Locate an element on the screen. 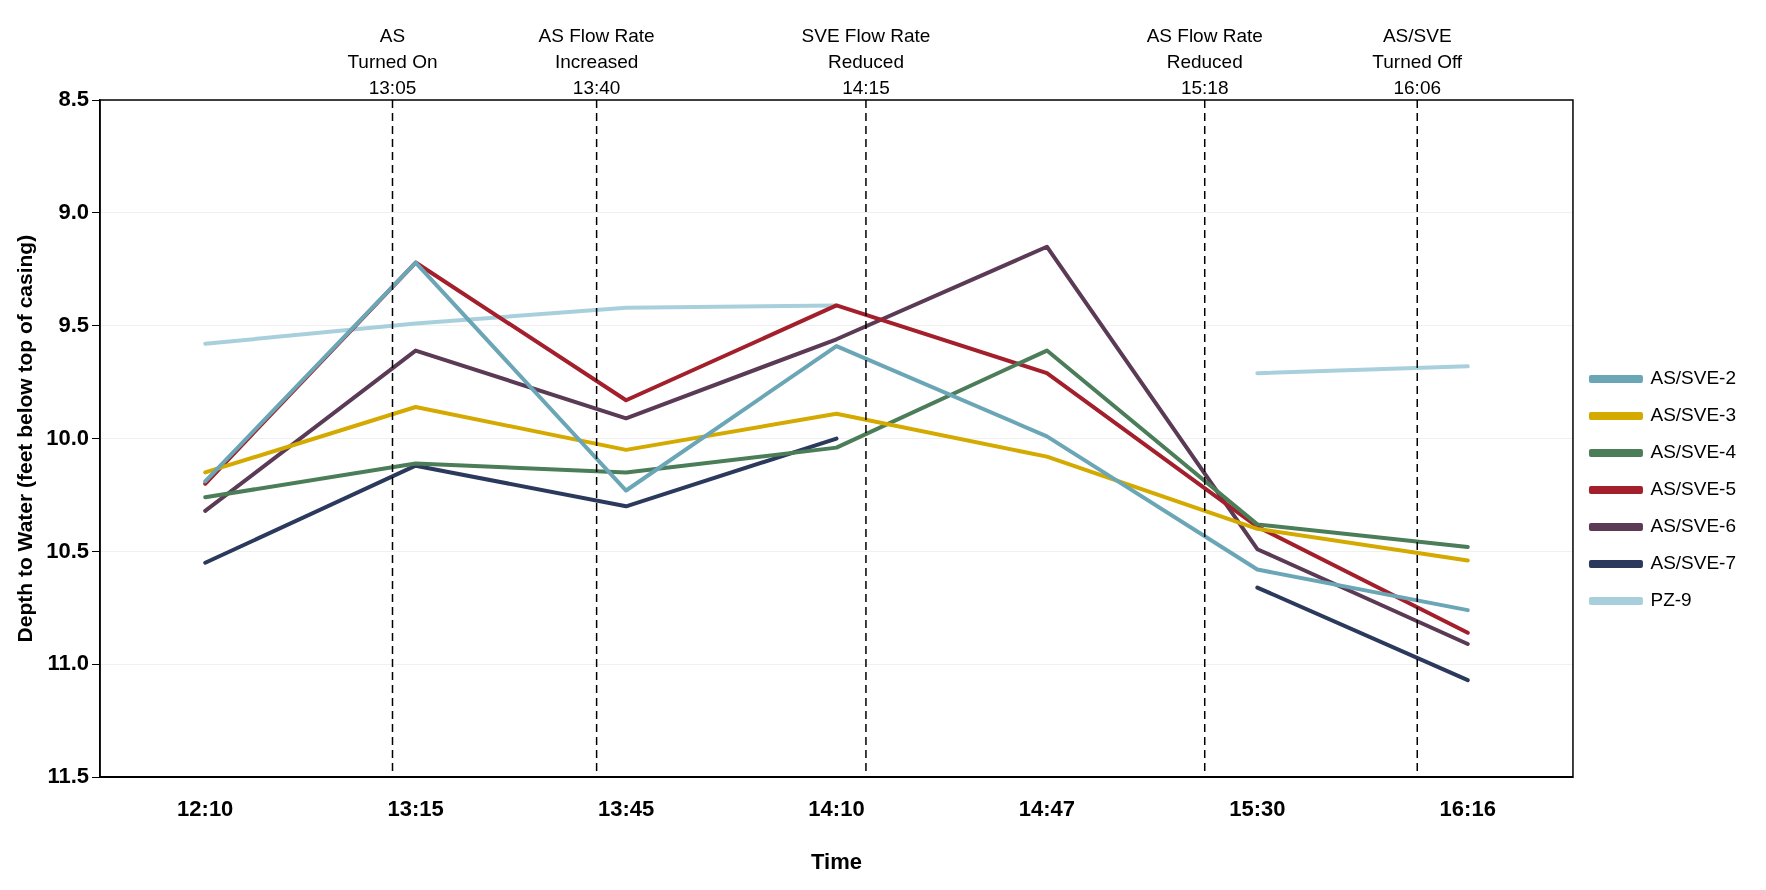  x-tick-label: 16:16 is located at coordinates (1467, 809).